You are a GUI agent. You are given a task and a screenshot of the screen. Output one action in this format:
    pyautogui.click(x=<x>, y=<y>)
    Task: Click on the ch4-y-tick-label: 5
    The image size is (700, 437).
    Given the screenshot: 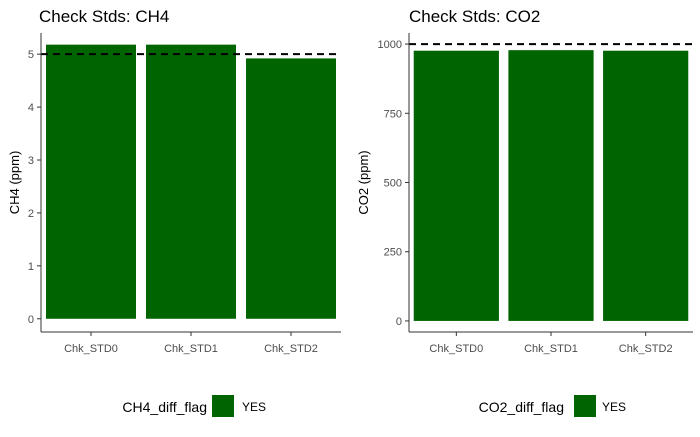 What is the action you would take?
    pyautogui.click(x=31, y=55)
    